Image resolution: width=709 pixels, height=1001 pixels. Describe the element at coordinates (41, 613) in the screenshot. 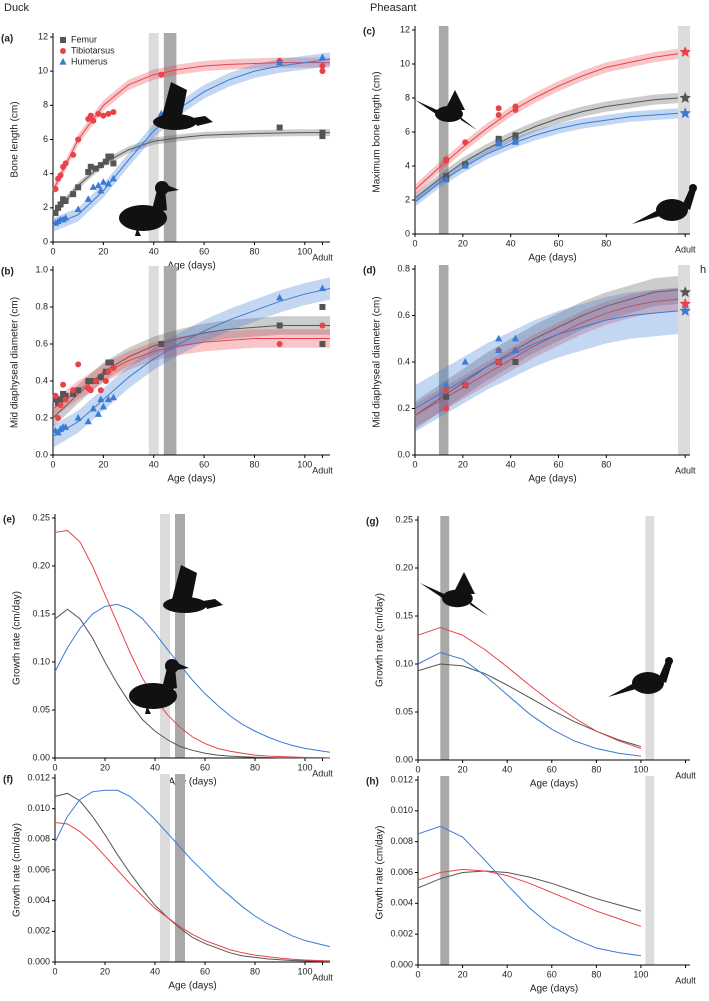

I see `y-tick-label: 0.15` at that location.